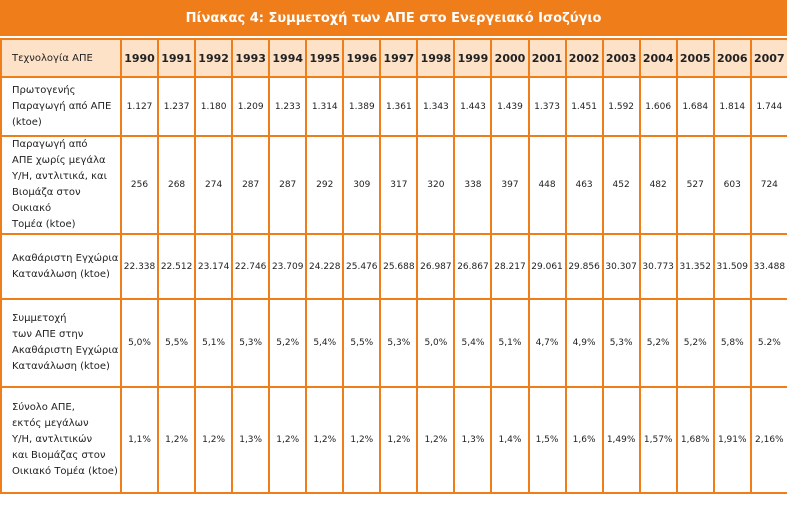 The width and height of the screenshot is (787, 506). What do you see at coordinates (177, 266) in the screenshot?
I see `table-cell: 22.512` at bounding box center [177, 266].